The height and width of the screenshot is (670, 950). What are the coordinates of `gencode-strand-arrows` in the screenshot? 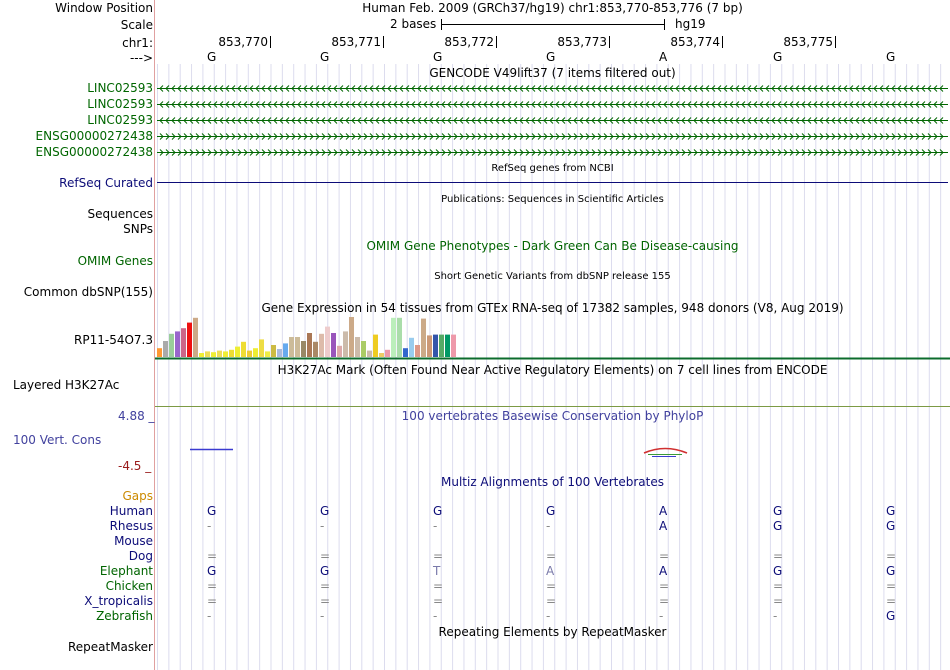 It's located at (551, 104).